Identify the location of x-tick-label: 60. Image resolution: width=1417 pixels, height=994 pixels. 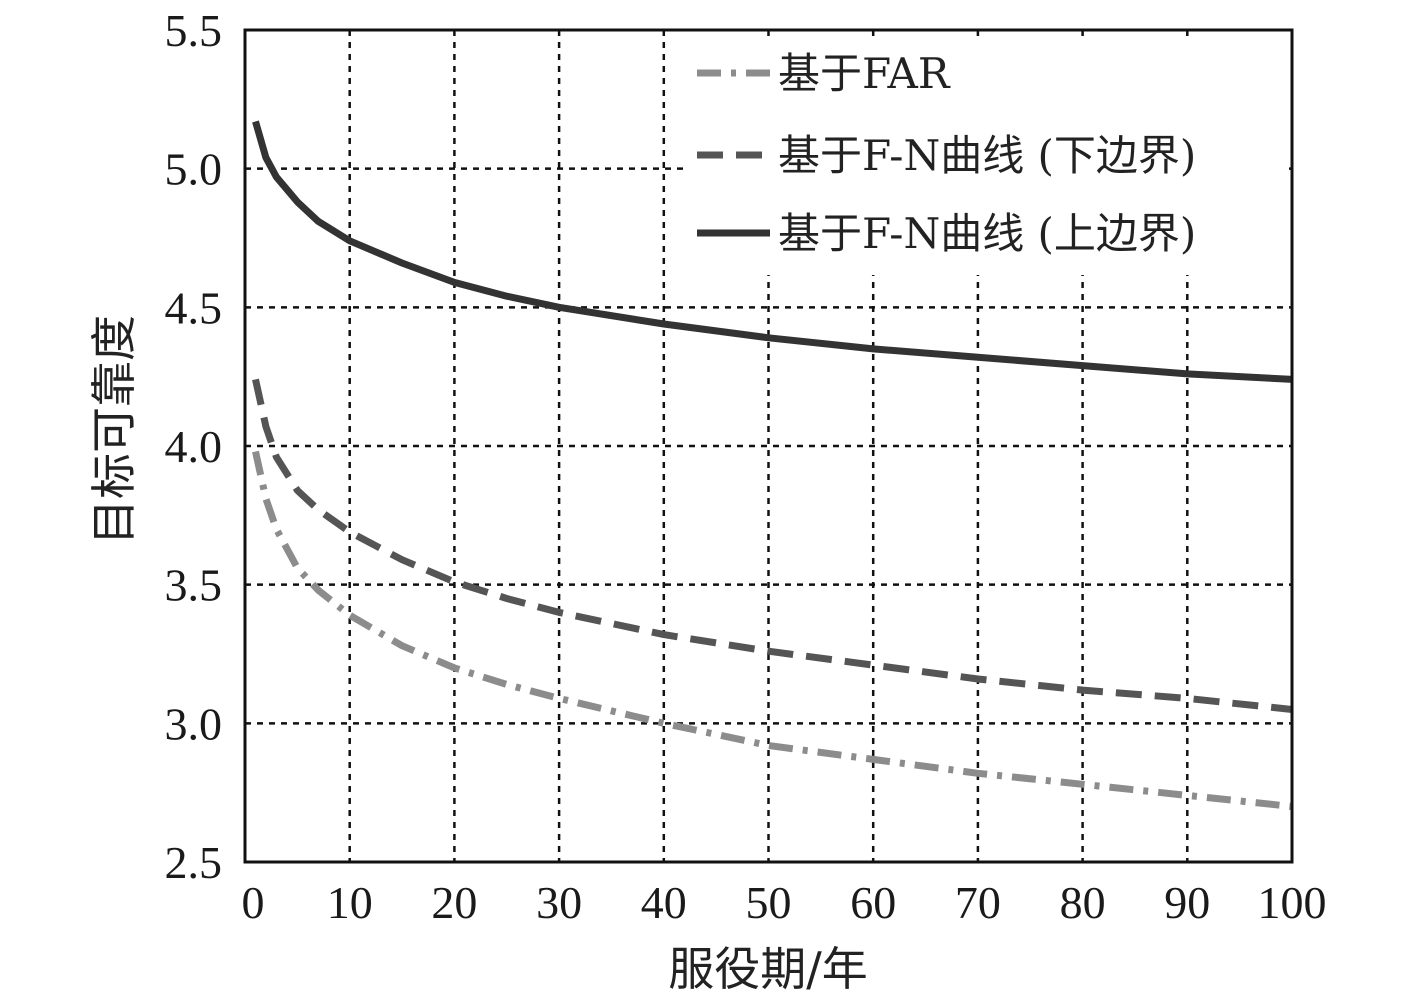
(873, 902).